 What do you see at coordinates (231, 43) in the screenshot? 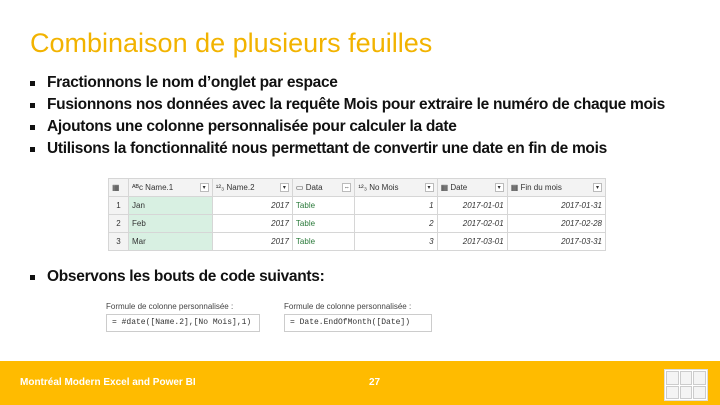
I see `slide-title: Combinaison de plusieurs feuilles` at bounding box center [231, 43].